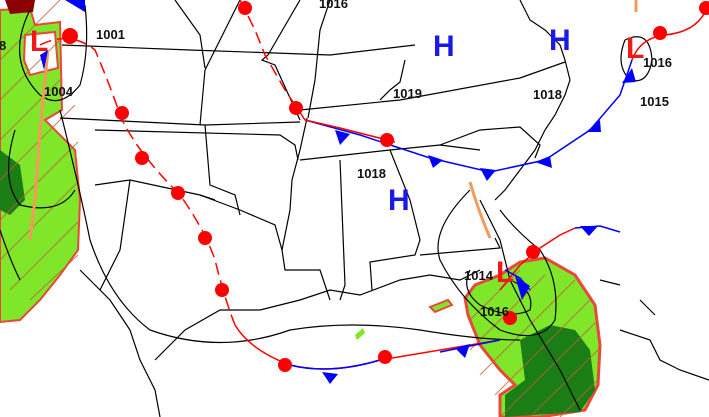 The width and height of the screenshot is (709, 417). Describe the element at coordinates (407, 93) in the screenshot. I see `isobar-label: 1019` at that location.